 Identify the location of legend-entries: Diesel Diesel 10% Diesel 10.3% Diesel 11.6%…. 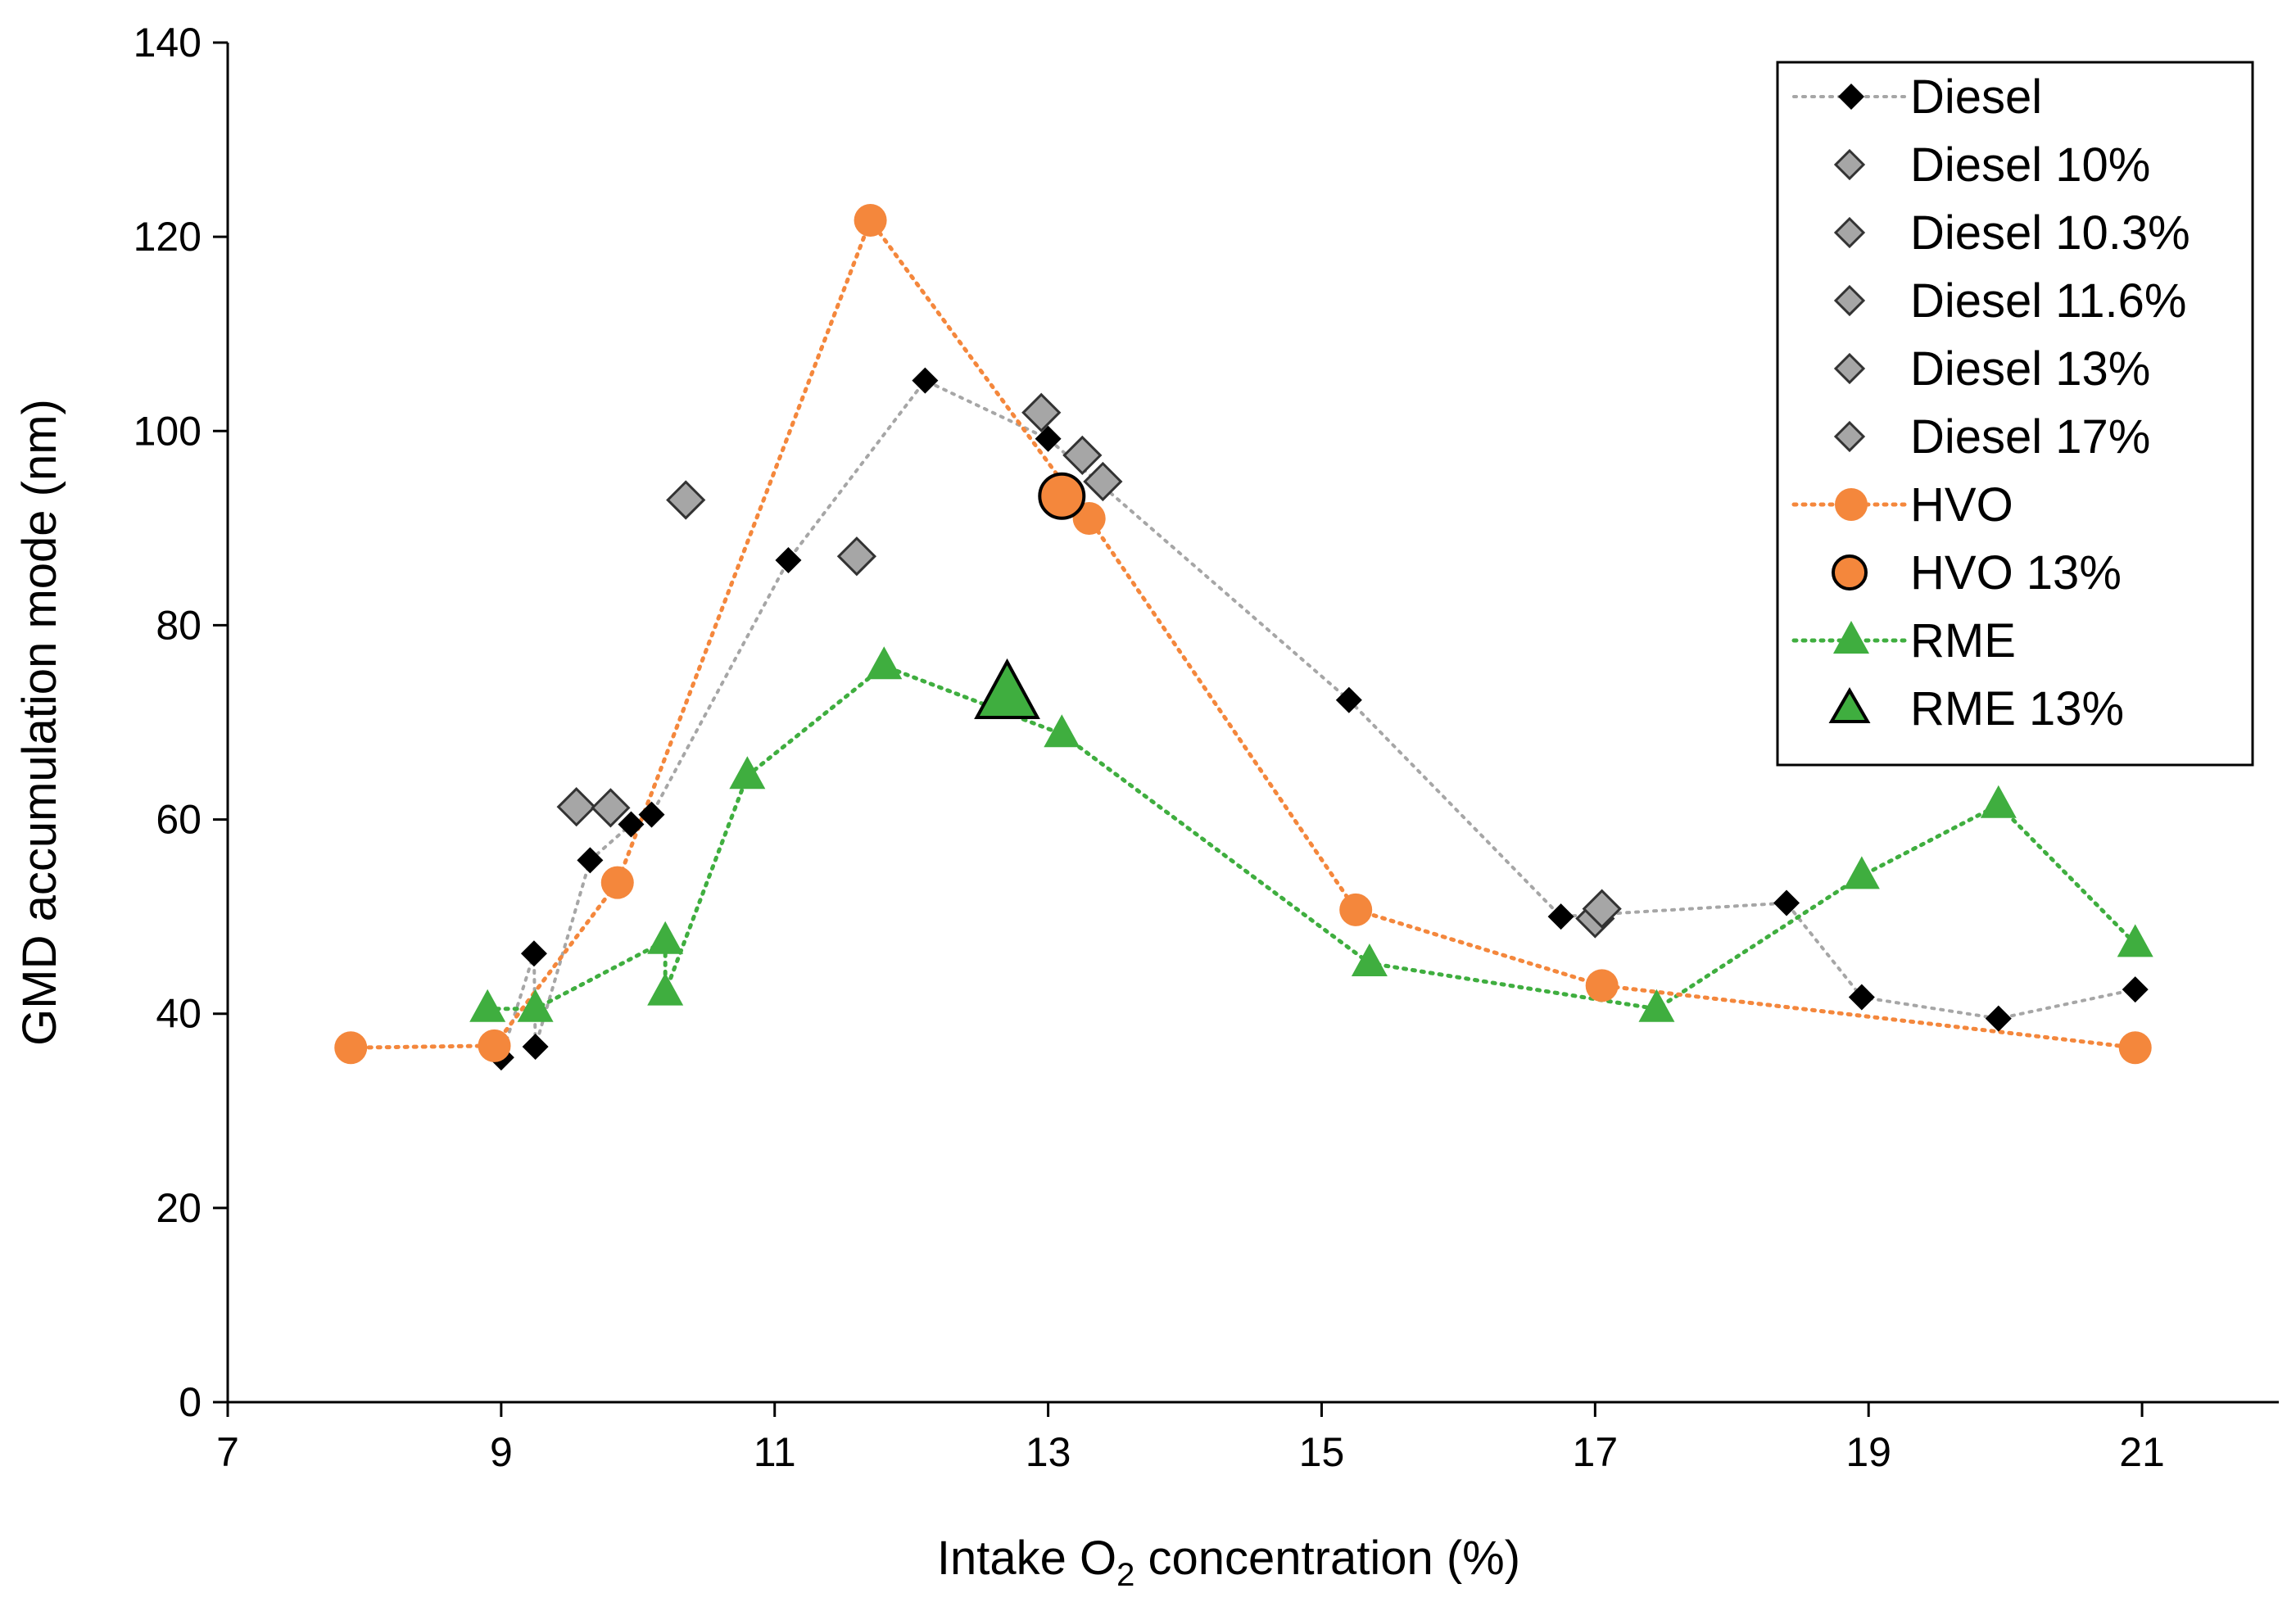
(1991, 403).